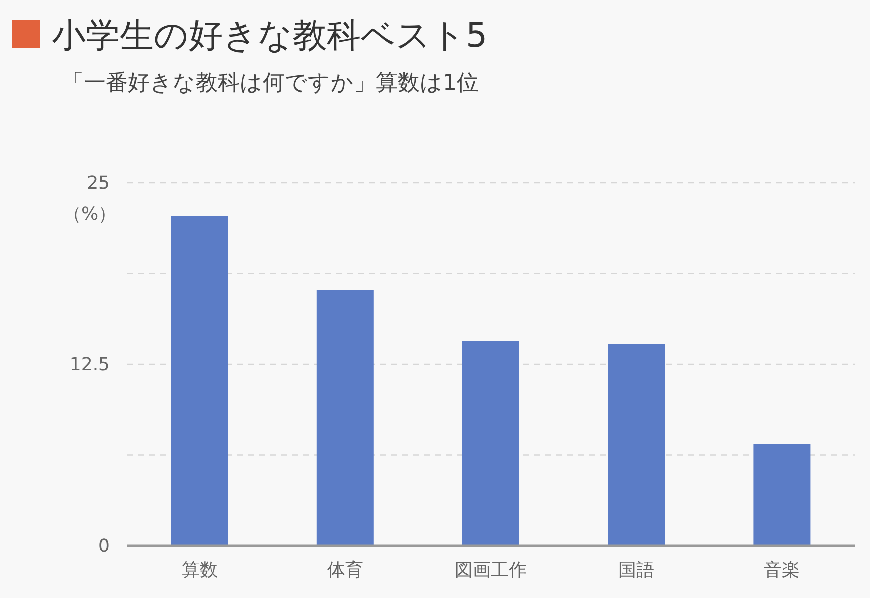 This screenshot has width=870, height=598. I want to click on y-tick-label: 25, so click(98, 183).